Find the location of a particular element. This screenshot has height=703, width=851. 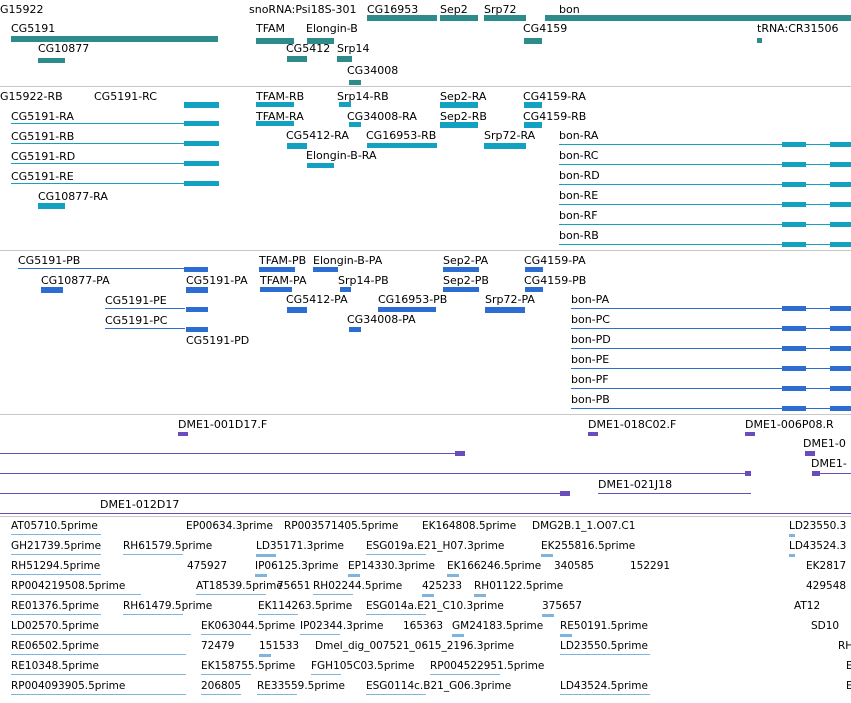

genes-feature-label: CG5191 is located at coordinates (33, 28).